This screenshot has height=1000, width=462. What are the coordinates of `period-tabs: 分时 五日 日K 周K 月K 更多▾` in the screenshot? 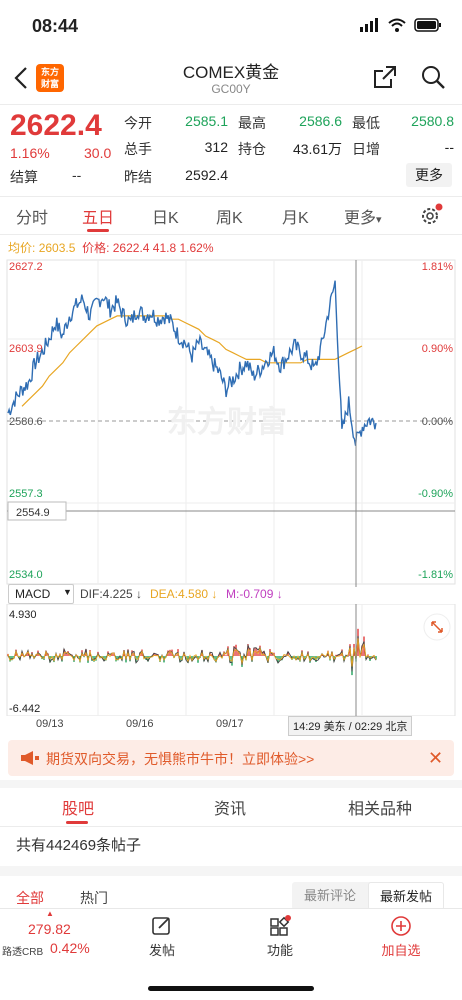 It's located at (231, 216).